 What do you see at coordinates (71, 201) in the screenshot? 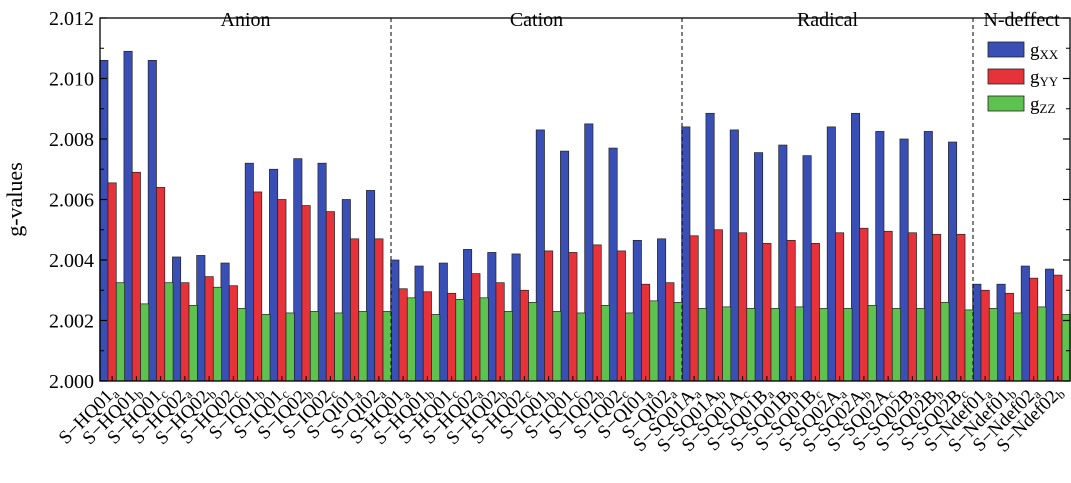
I see `y-tick-label: 2.006` at bounding box center [71, 201].